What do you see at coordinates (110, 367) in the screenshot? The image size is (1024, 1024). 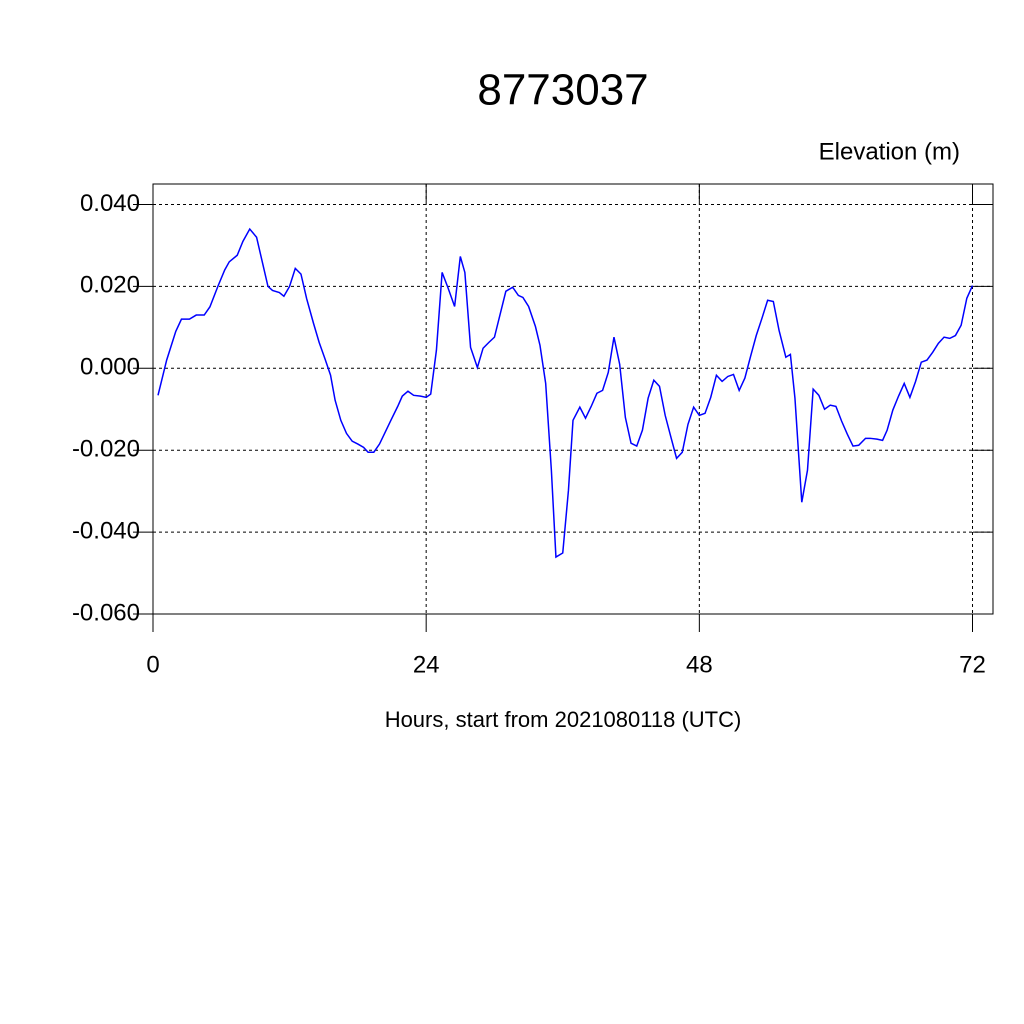 I see `y-tick-label: 0.000` at bounding box center [110, 367].